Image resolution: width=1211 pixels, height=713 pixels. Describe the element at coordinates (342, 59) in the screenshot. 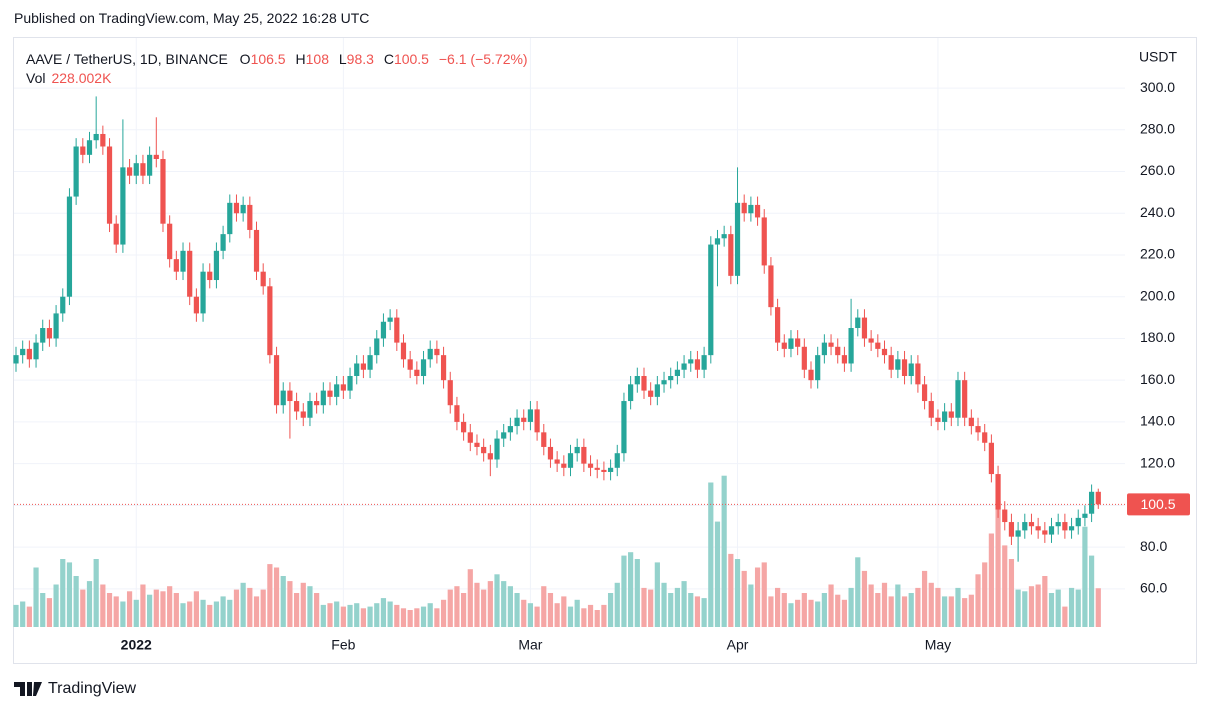

I see `low-label: L` at that location.